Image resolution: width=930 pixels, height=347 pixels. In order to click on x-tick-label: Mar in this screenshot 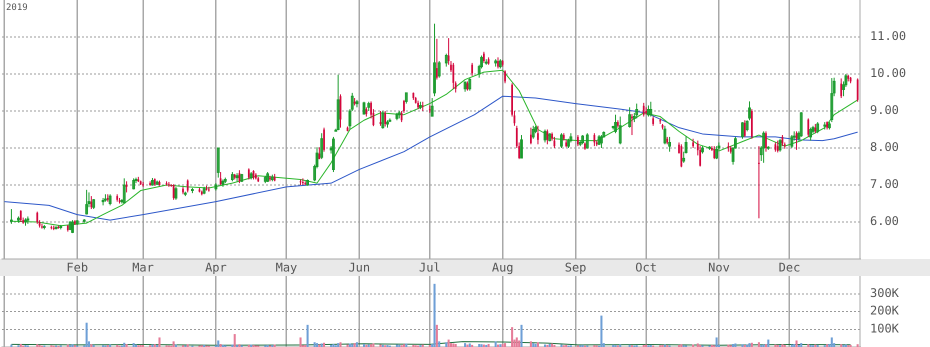, I will do `click(143, 267)`.